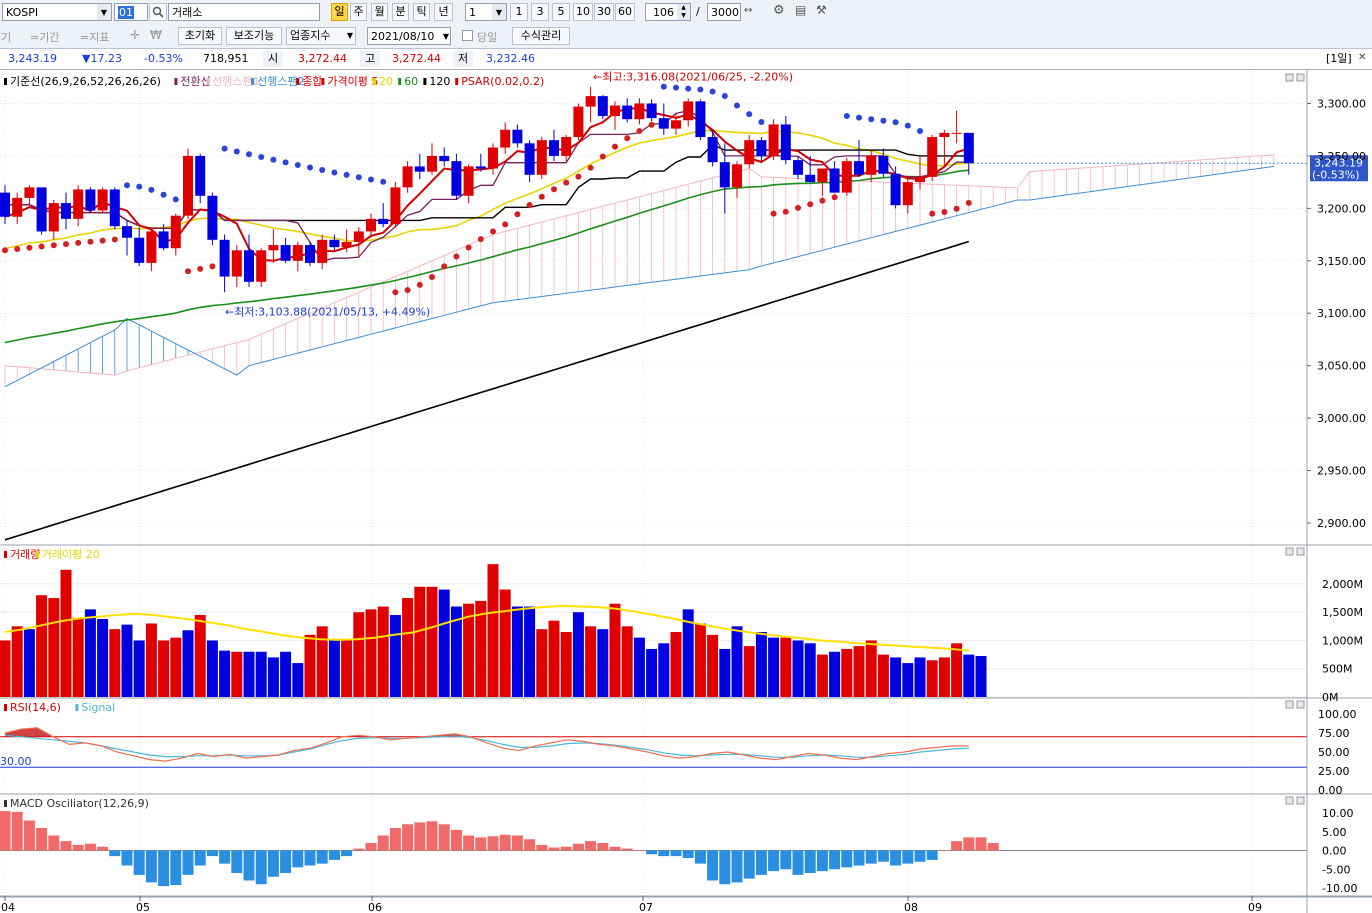 Image resolution: width=1372 pixels, height=913 pixels. Describe the element at coordinates (57, 12) in the screenshot. I see `symbol-select: KOSPI ▼` at that location.